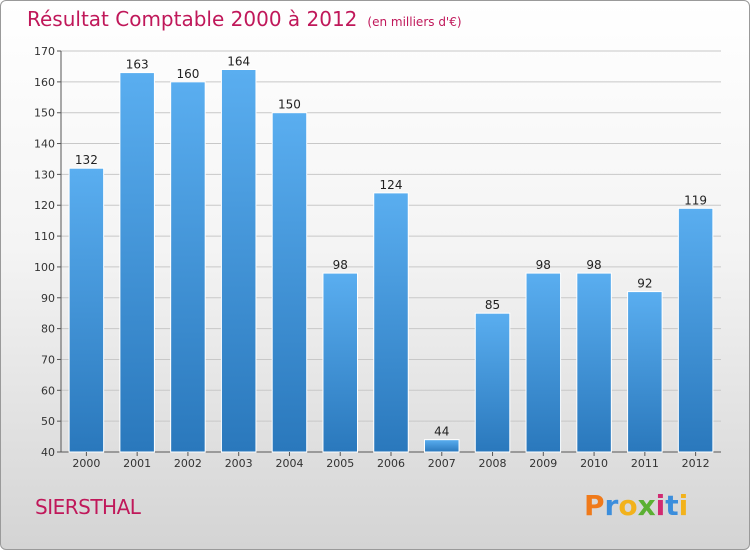  Describe the element at coordinates (239, 463) in the screenshot. I see `x-tick-label: 2003` at that location.